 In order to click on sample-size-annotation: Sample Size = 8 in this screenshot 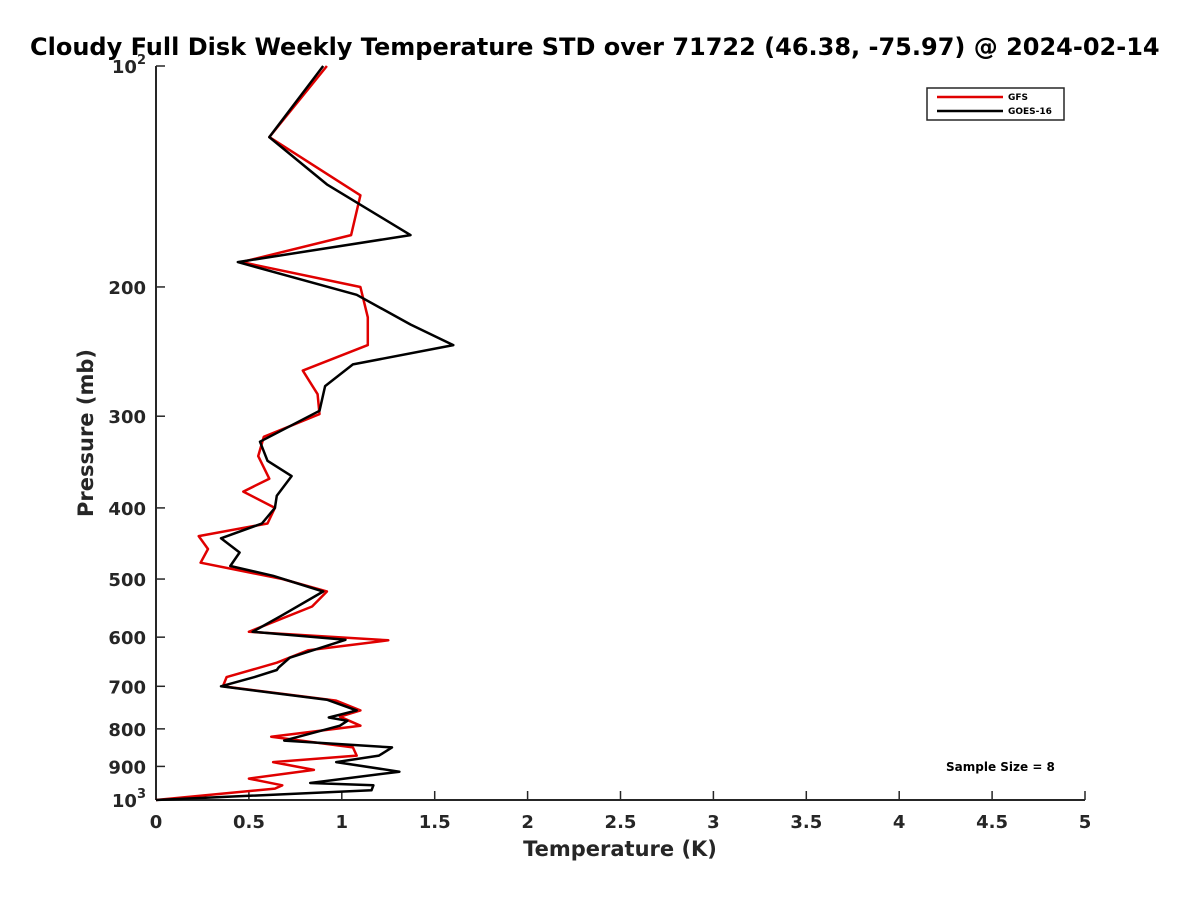, I will do `click(1000, 767)`.